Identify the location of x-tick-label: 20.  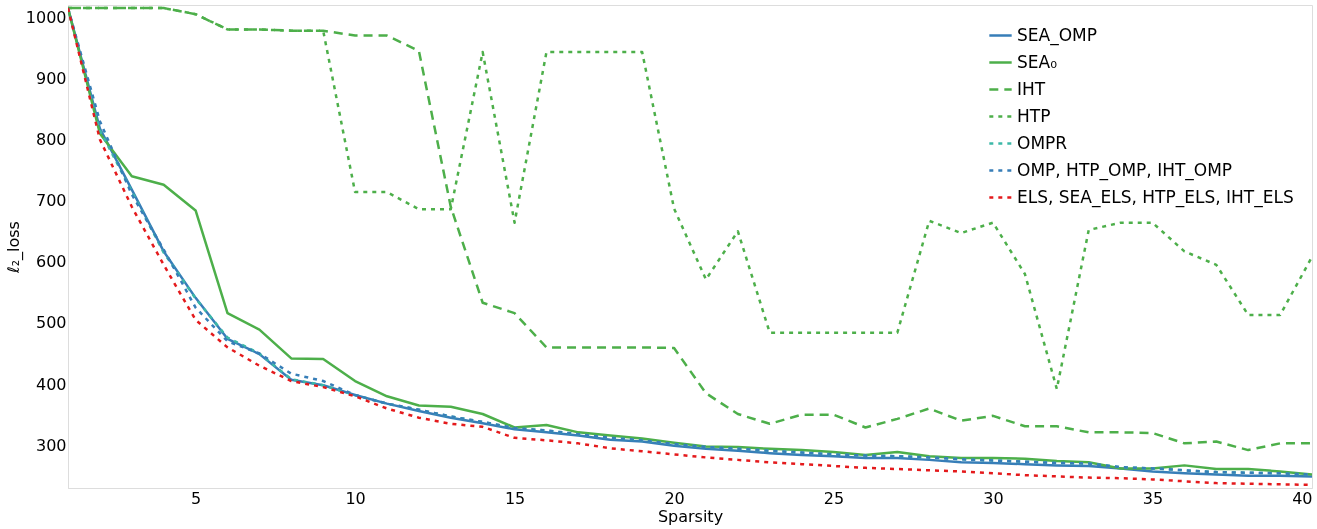
(674, 498).